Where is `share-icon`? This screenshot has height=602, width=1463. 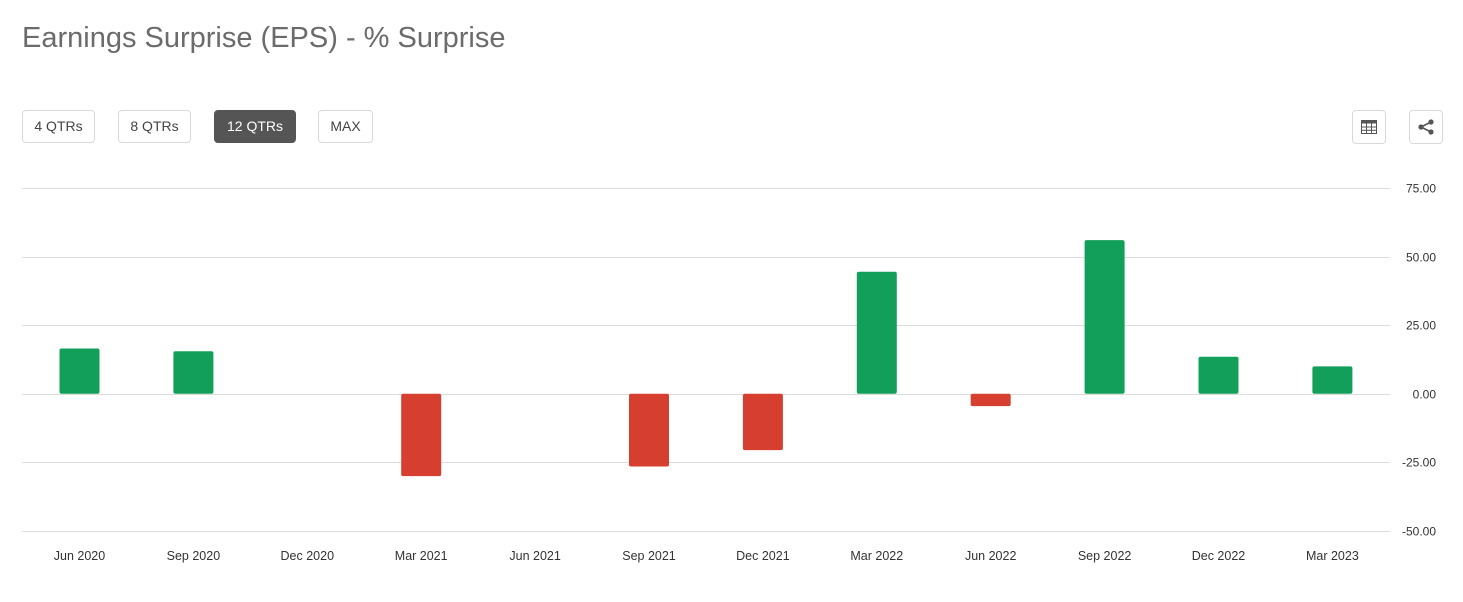
share-icon is located at coordinates (1426, 127).